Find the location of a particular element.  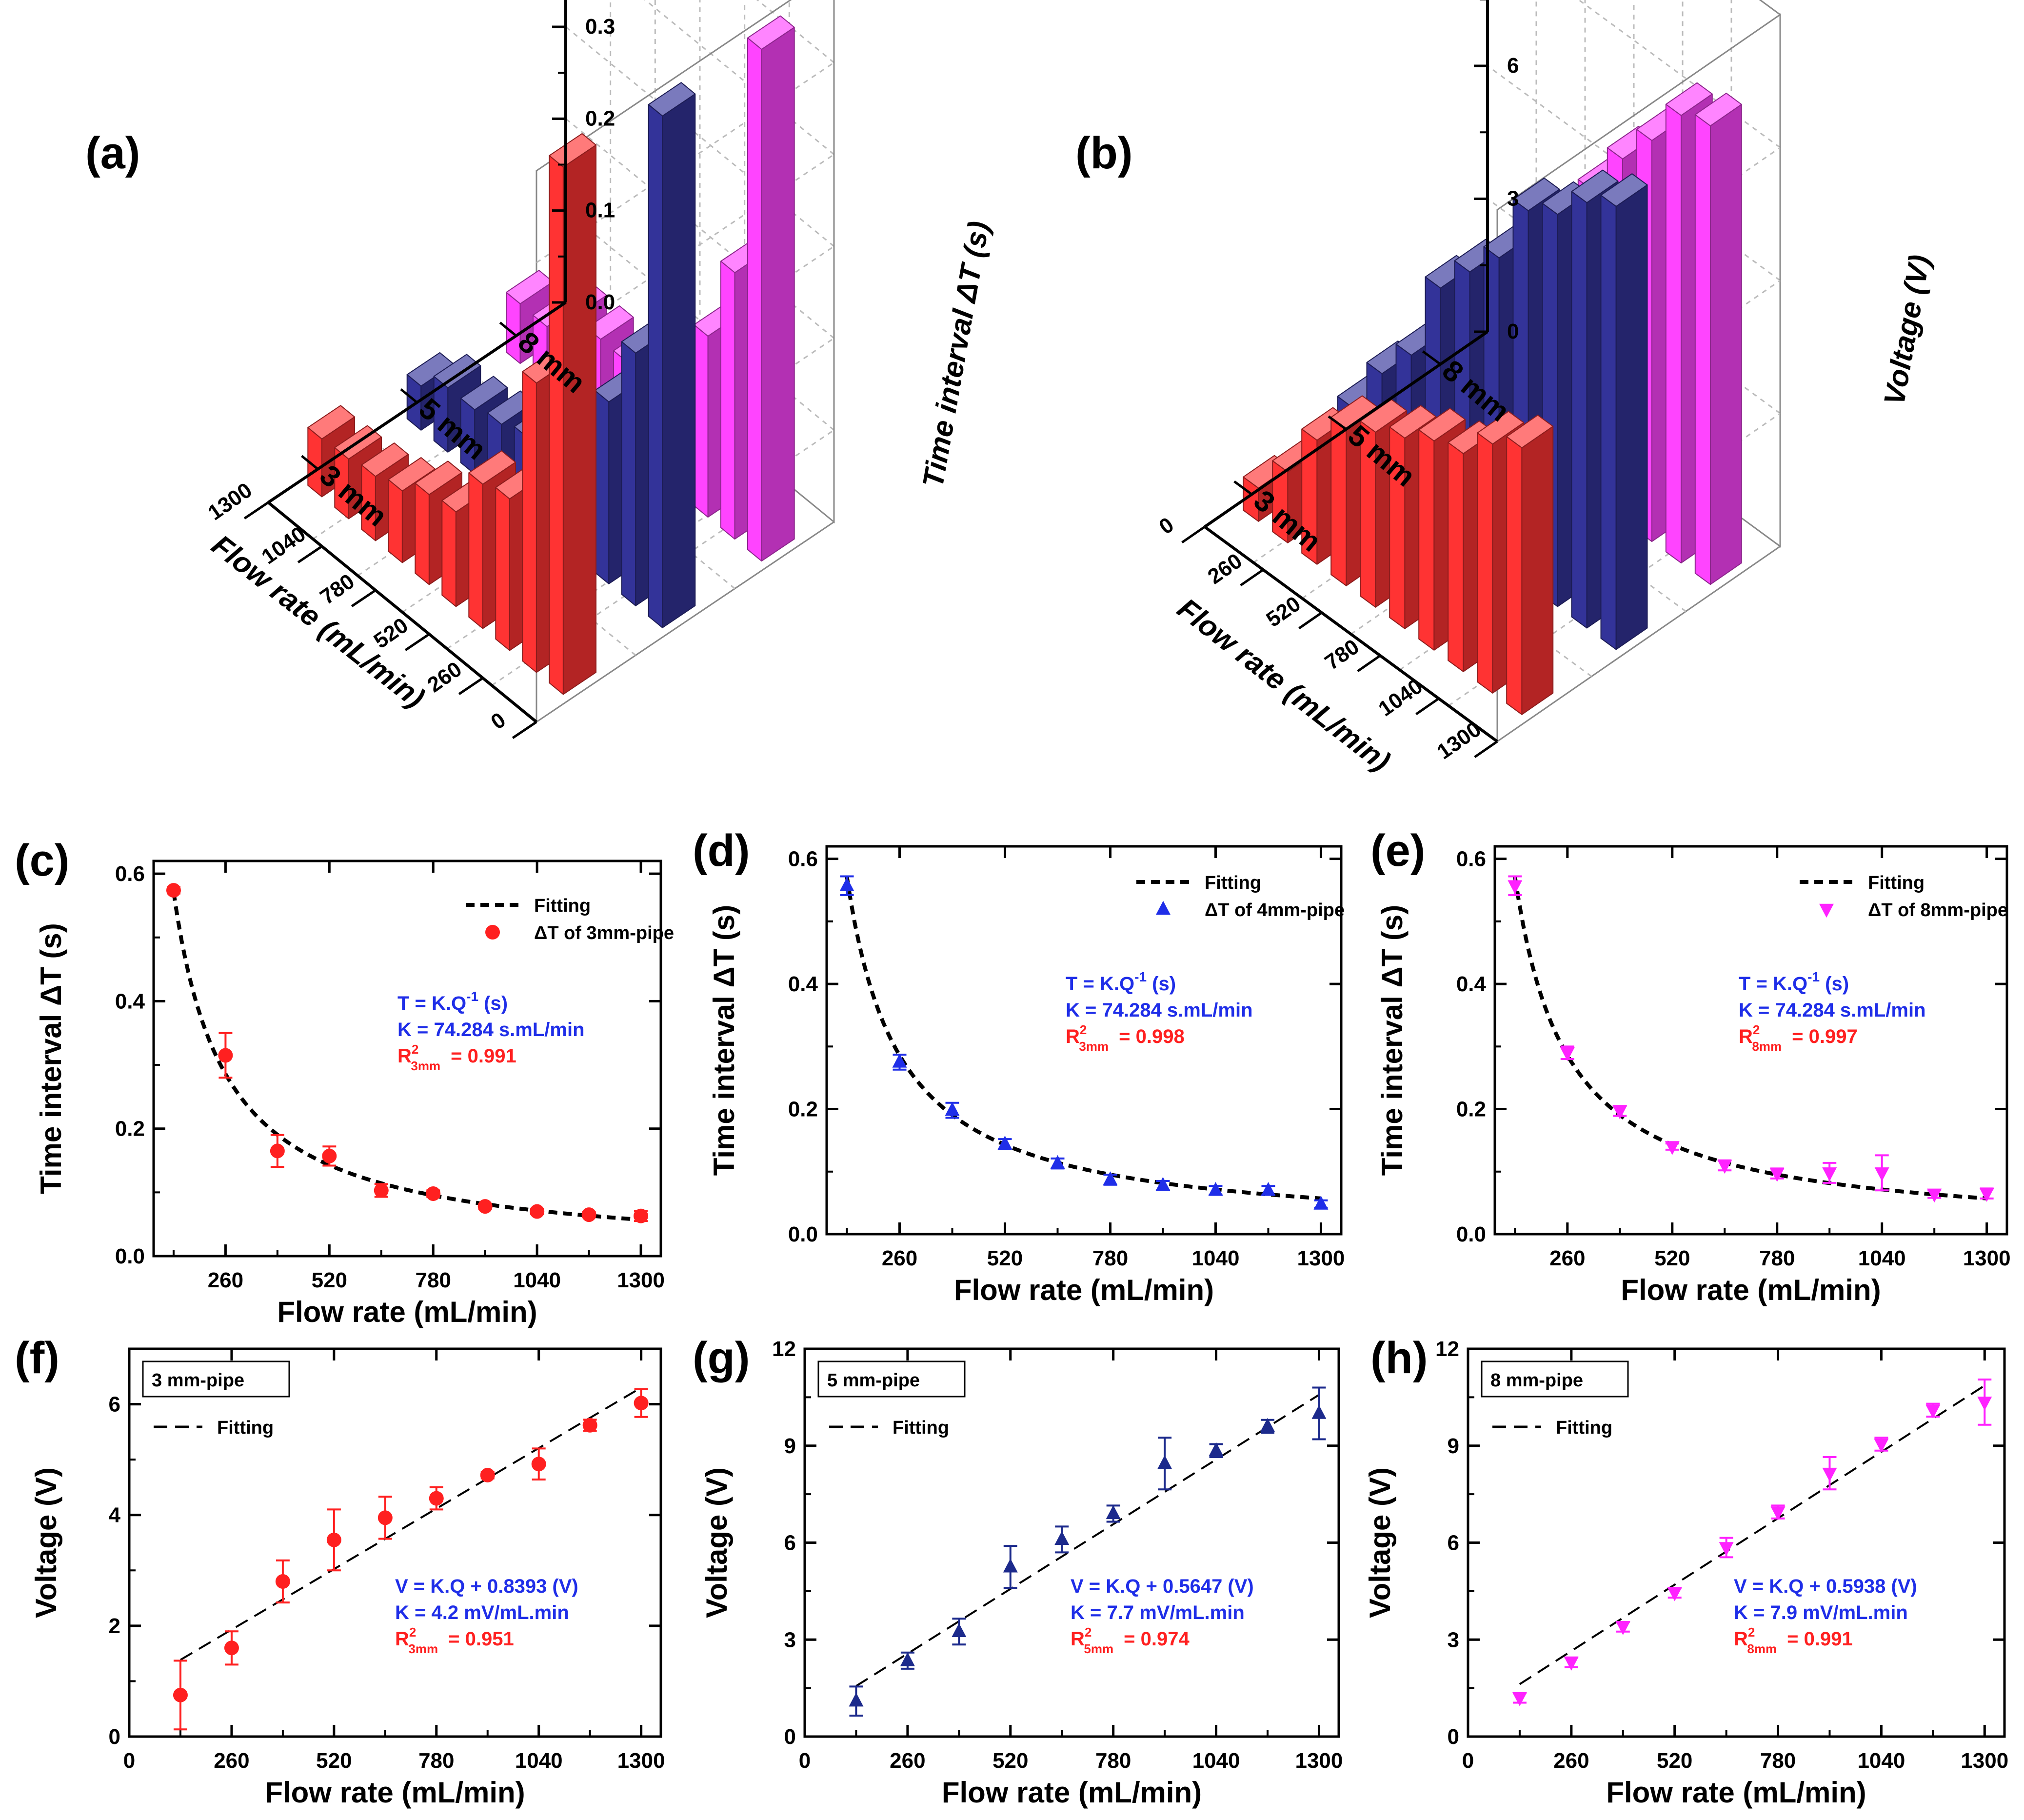

panel-label: (e) is located at coordinates (1397, 851).